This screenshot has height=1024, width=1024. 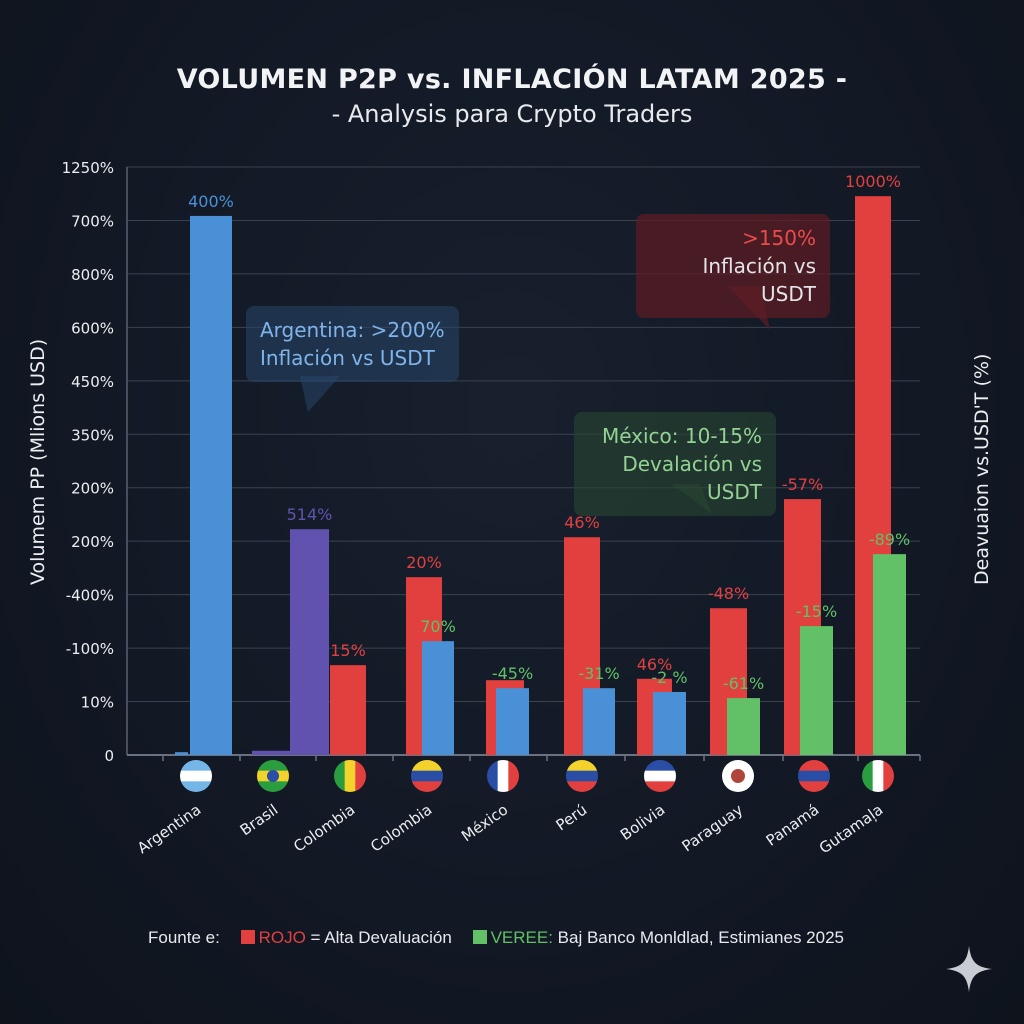 What do you see at coordinates (92, 382) in the screenshot?
I see `y-tick-label: 450%` at bounding box center [92, 382].